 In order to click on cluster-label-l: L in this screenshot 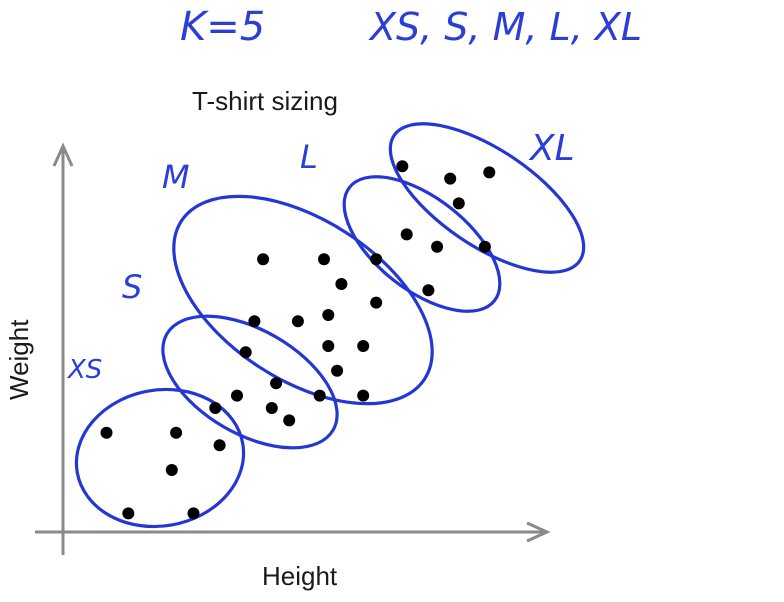, I will do `click(309, 157)`.